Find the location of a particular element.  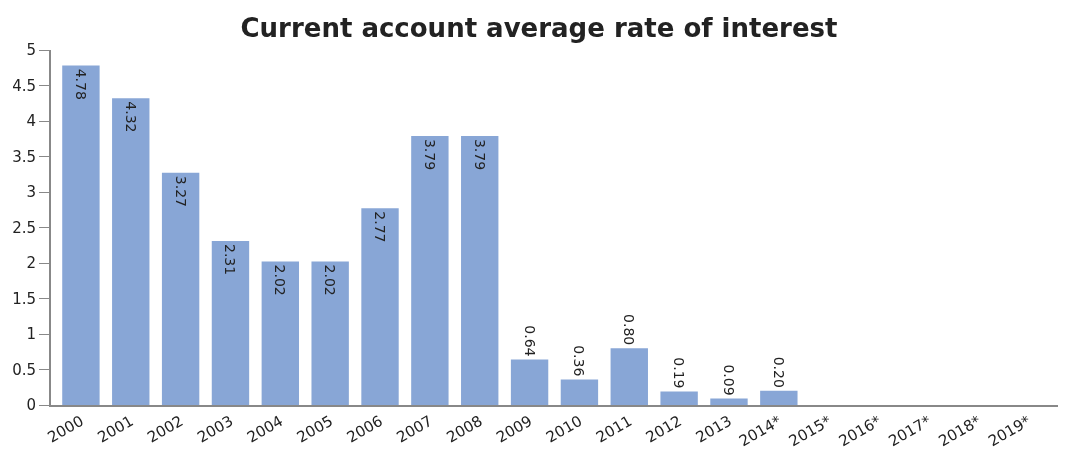

data-label: 0.20 is located at coordinates (778, 372).